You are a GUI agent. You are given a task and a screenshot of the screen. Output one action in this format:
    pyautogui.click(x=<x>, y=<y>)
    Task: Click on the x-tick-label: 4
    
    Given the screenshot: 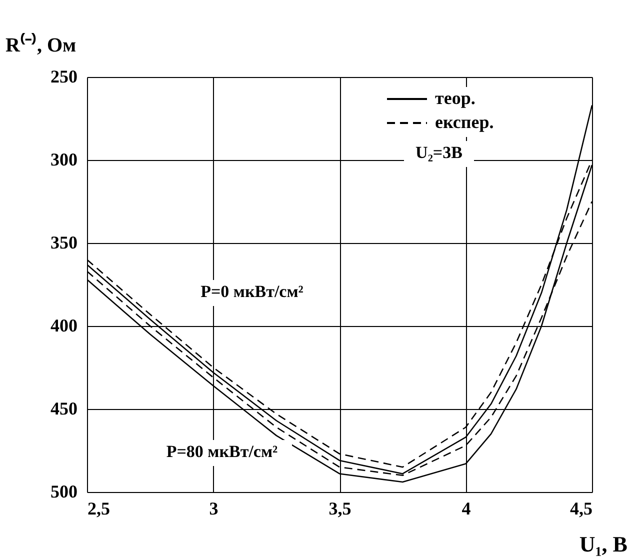 What is the action you would take?
    pyautogui.click(x=466, y=508)
    